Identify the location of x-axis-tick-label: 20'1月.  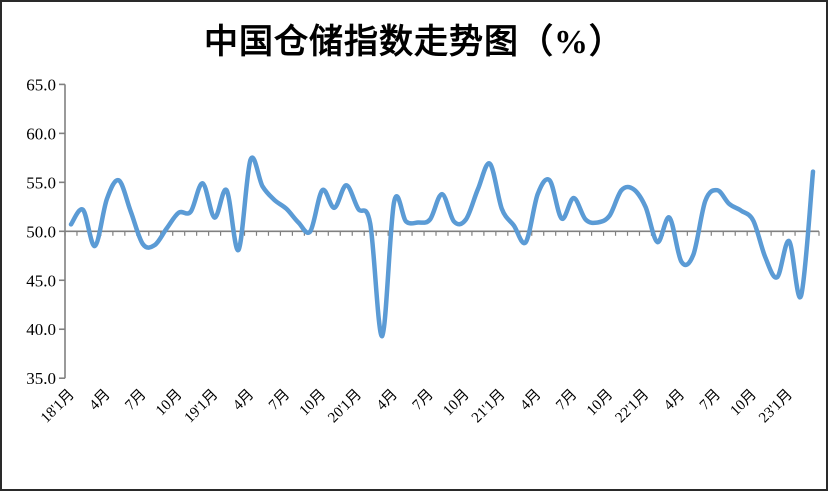
(345, 407).